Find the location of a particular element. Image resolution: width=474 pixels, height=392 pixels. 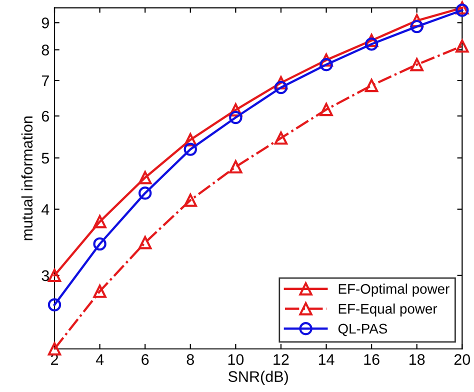

legend-label: EF-Optimal power is located at coordinates (394, 290).